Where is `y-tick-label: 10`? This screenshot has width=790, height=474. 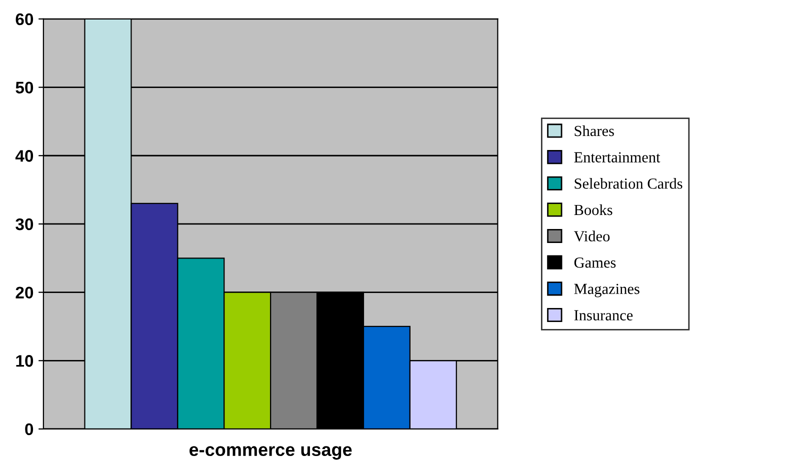
y-tick-label: 10 is located at coordinates (25, 361).